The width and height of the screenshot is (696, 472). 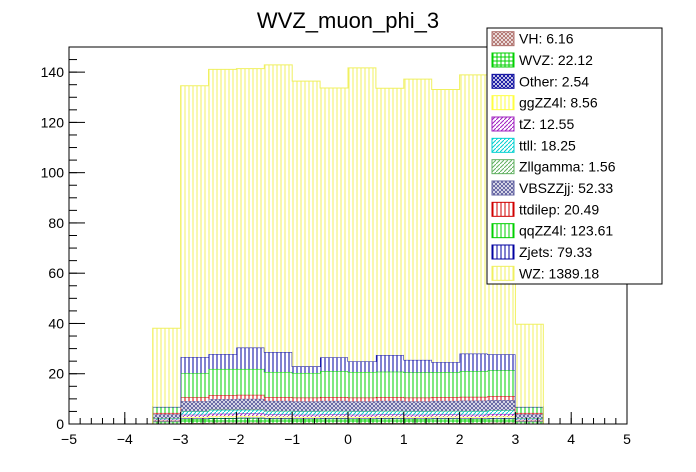 I want to click on x-tick-label: 2, so click(x=460, y=439).